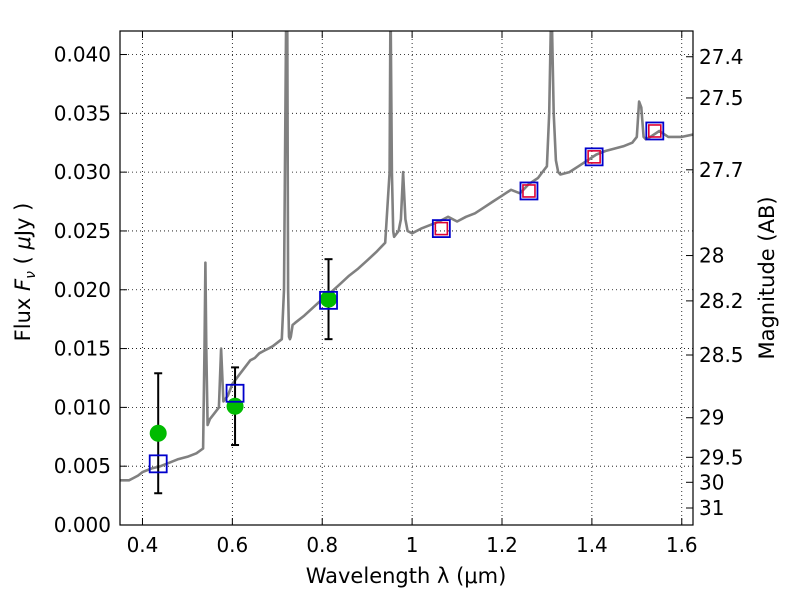  I want to click on y2-tick-label: 29.5, so click(721, 457).